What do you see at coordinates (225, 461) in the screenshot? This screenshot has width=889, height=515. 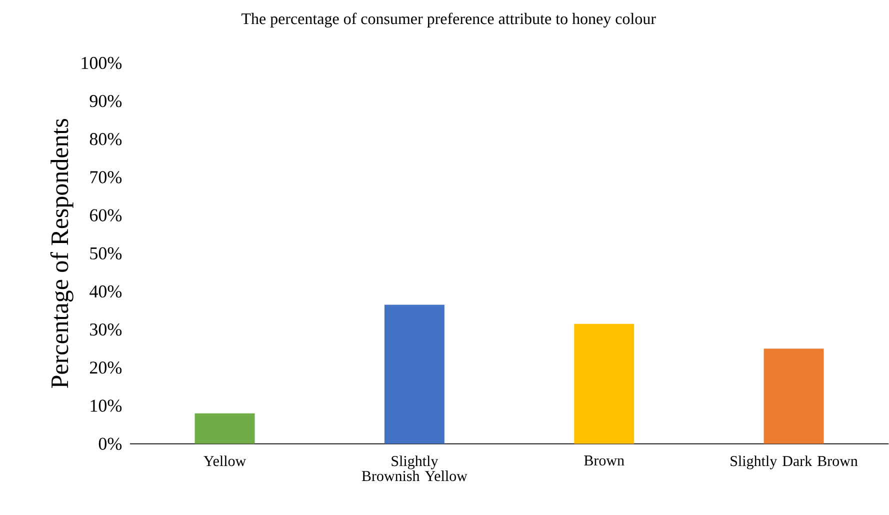 I see `x-tick-label: Yellow` at bounding box center [225, 461].